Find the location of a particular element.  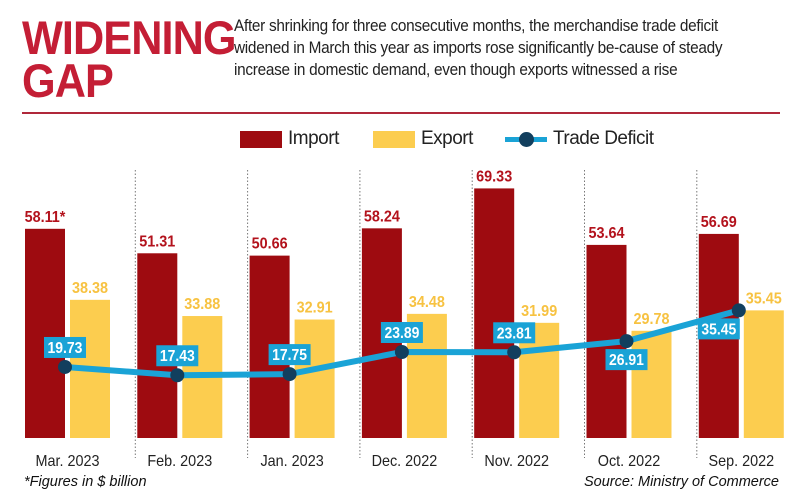

x-axis-label: Dec. 2022 is located at coordinates (405, 461).